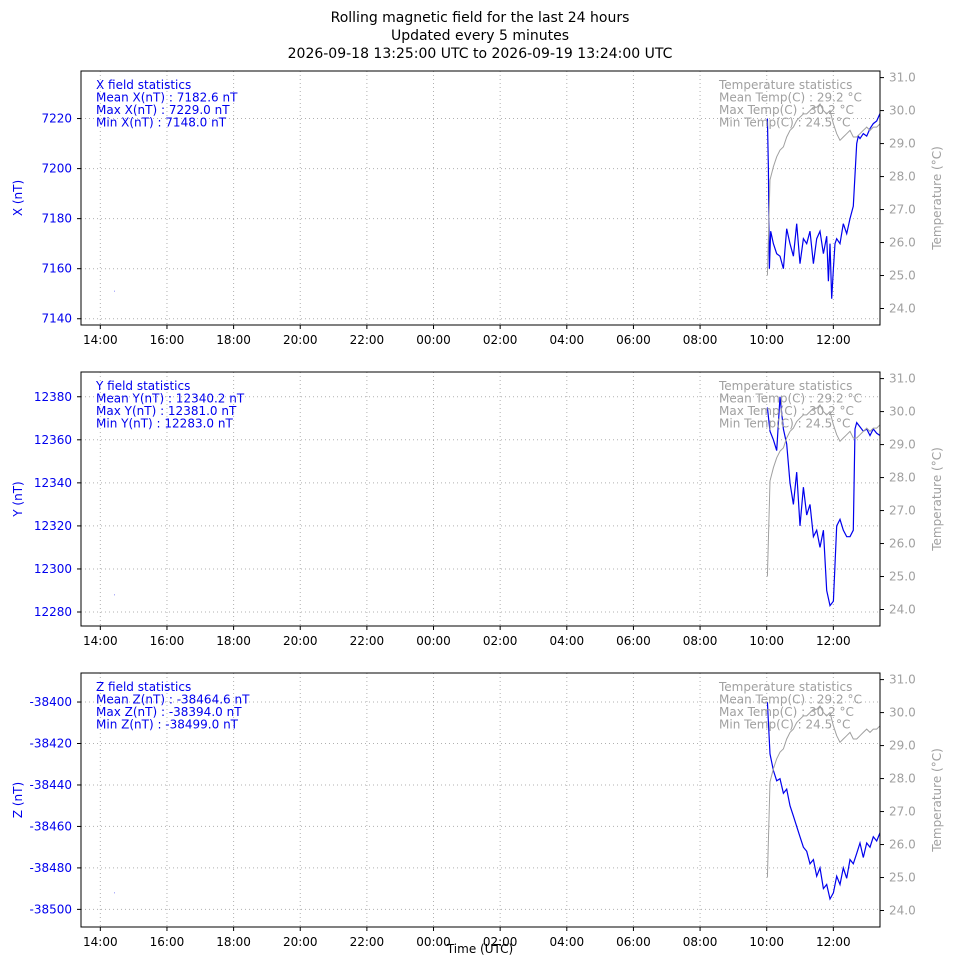 This screenshot has height=960, width=960. Describe the element at coordinates (167, 98) in the screenshot. I see `field-stat-line: Mean X(nT) : 7182.6 nT` at that location.